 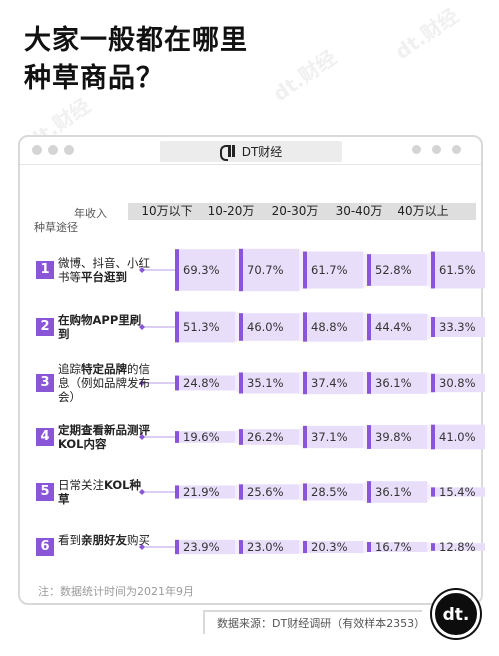 What do you see at coordinates (329, 383) in the screenshot?
I see `value-label: 37.4%` at bounding box center [329, 383].